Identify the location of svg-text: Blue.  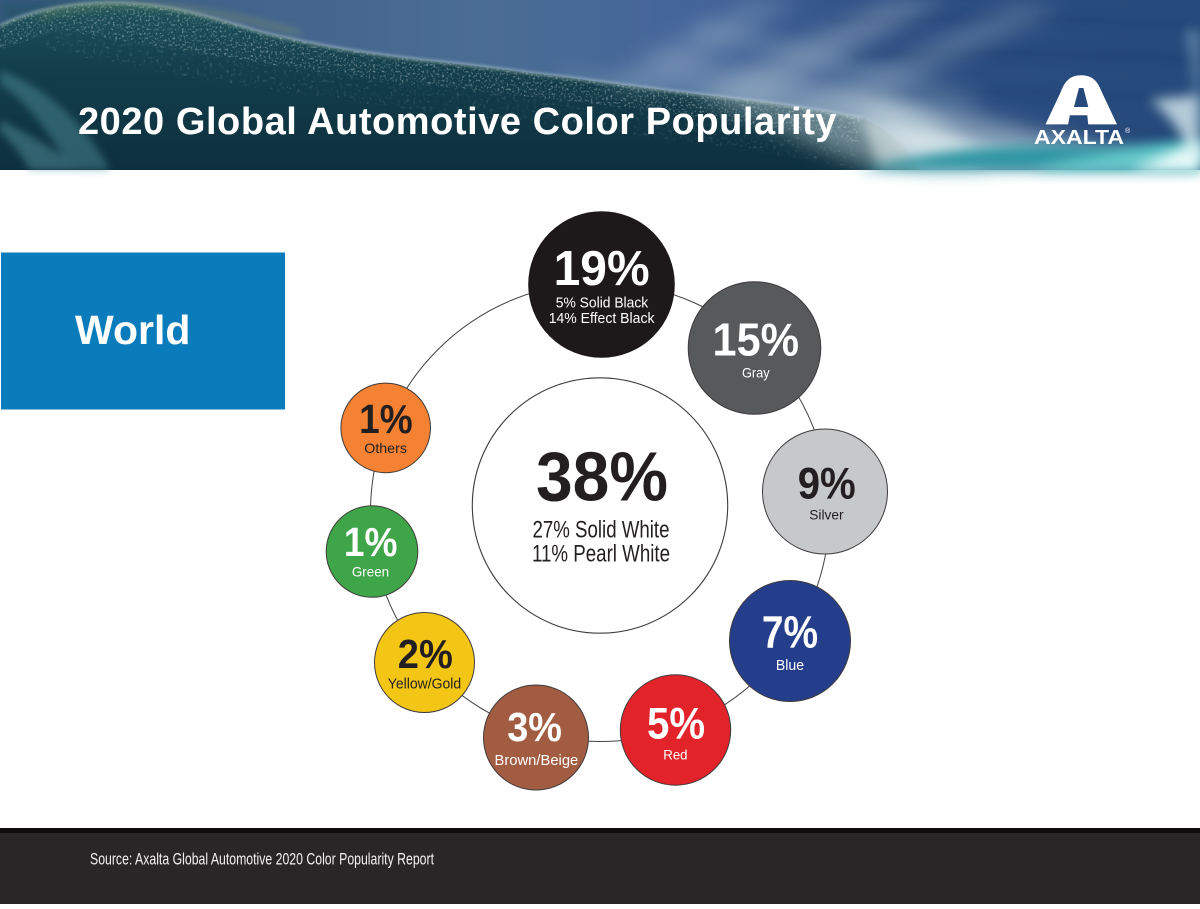
(790, 666).